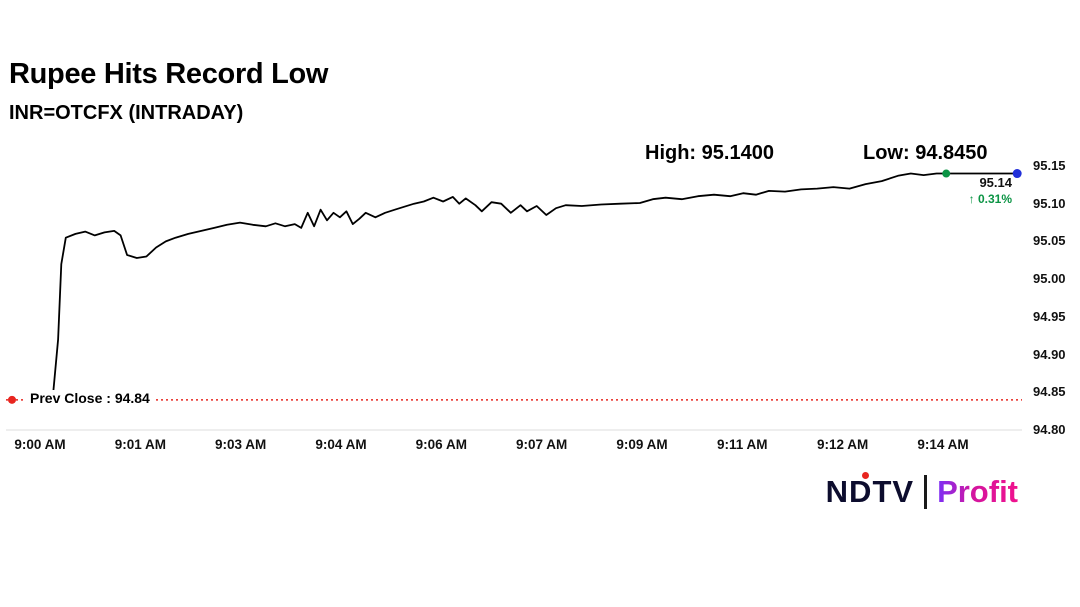 This screenshot has width=1080, height=607. Describe the element at coordinates (1049, 354) in the screenshot. I see `y-tick-label: 94.90` at that location.